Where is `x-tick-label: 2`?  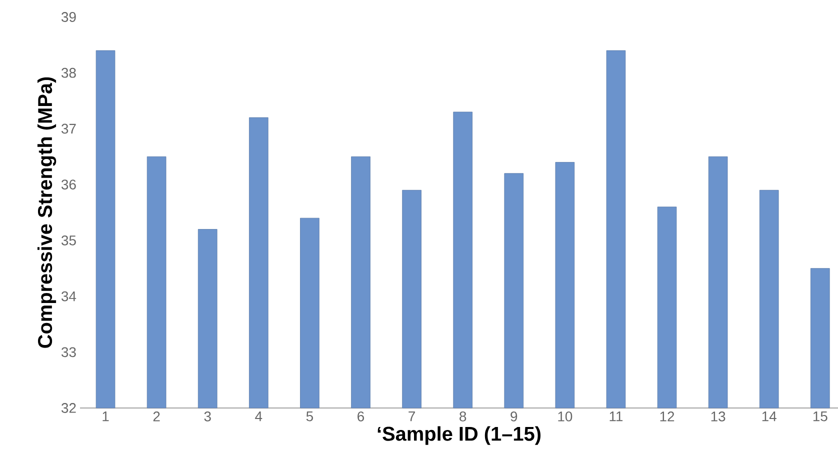
x-tick-label: 2 is located at coordinates (156, 417).